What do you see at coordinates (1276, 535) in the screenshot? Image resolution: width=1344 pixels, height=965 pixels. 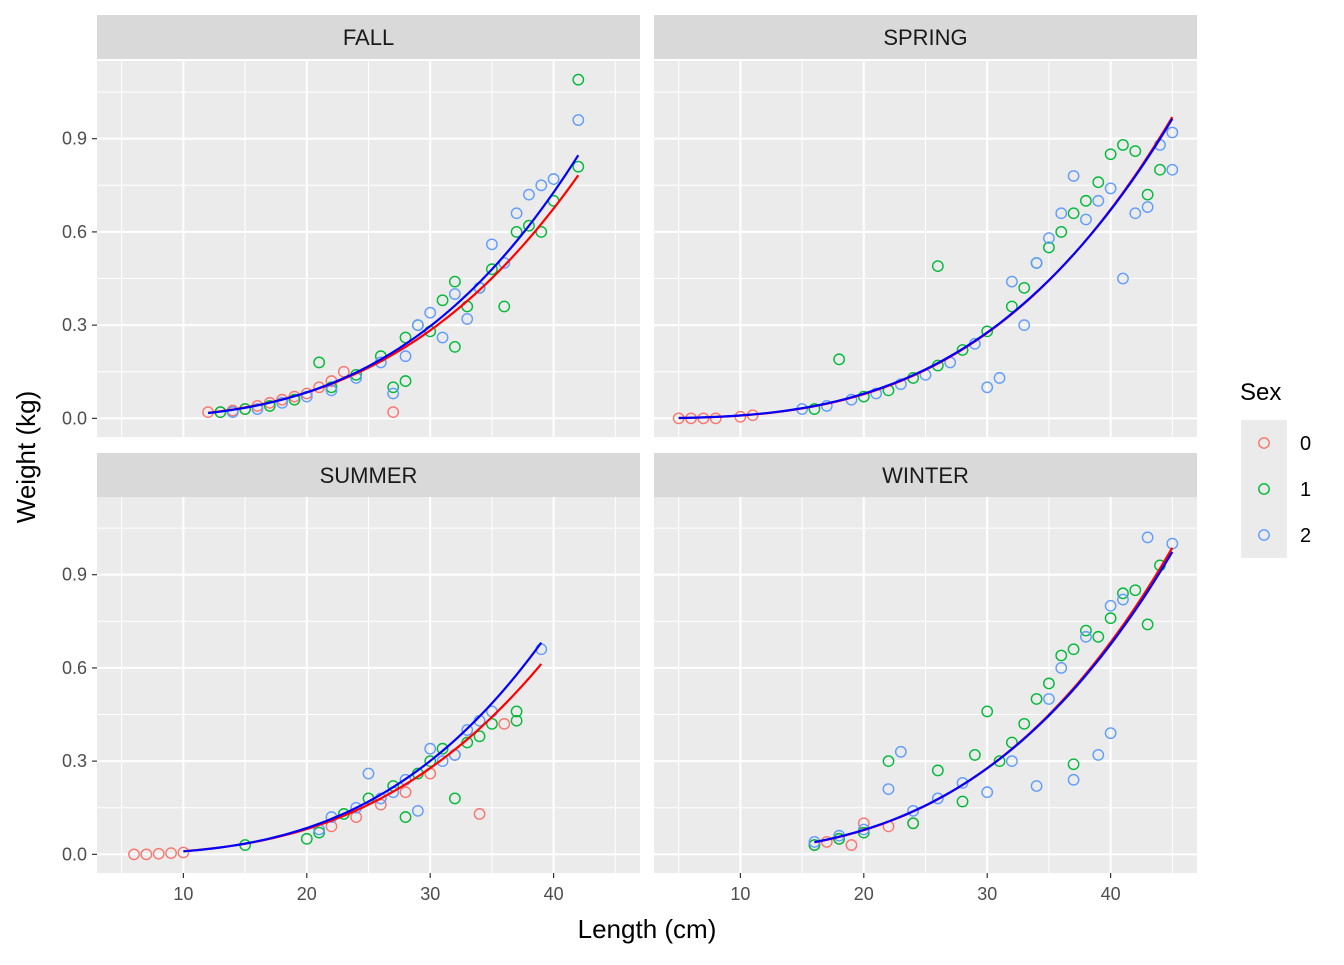 I see `legend-entry-2: 2` at bounding box center [1276, 535].